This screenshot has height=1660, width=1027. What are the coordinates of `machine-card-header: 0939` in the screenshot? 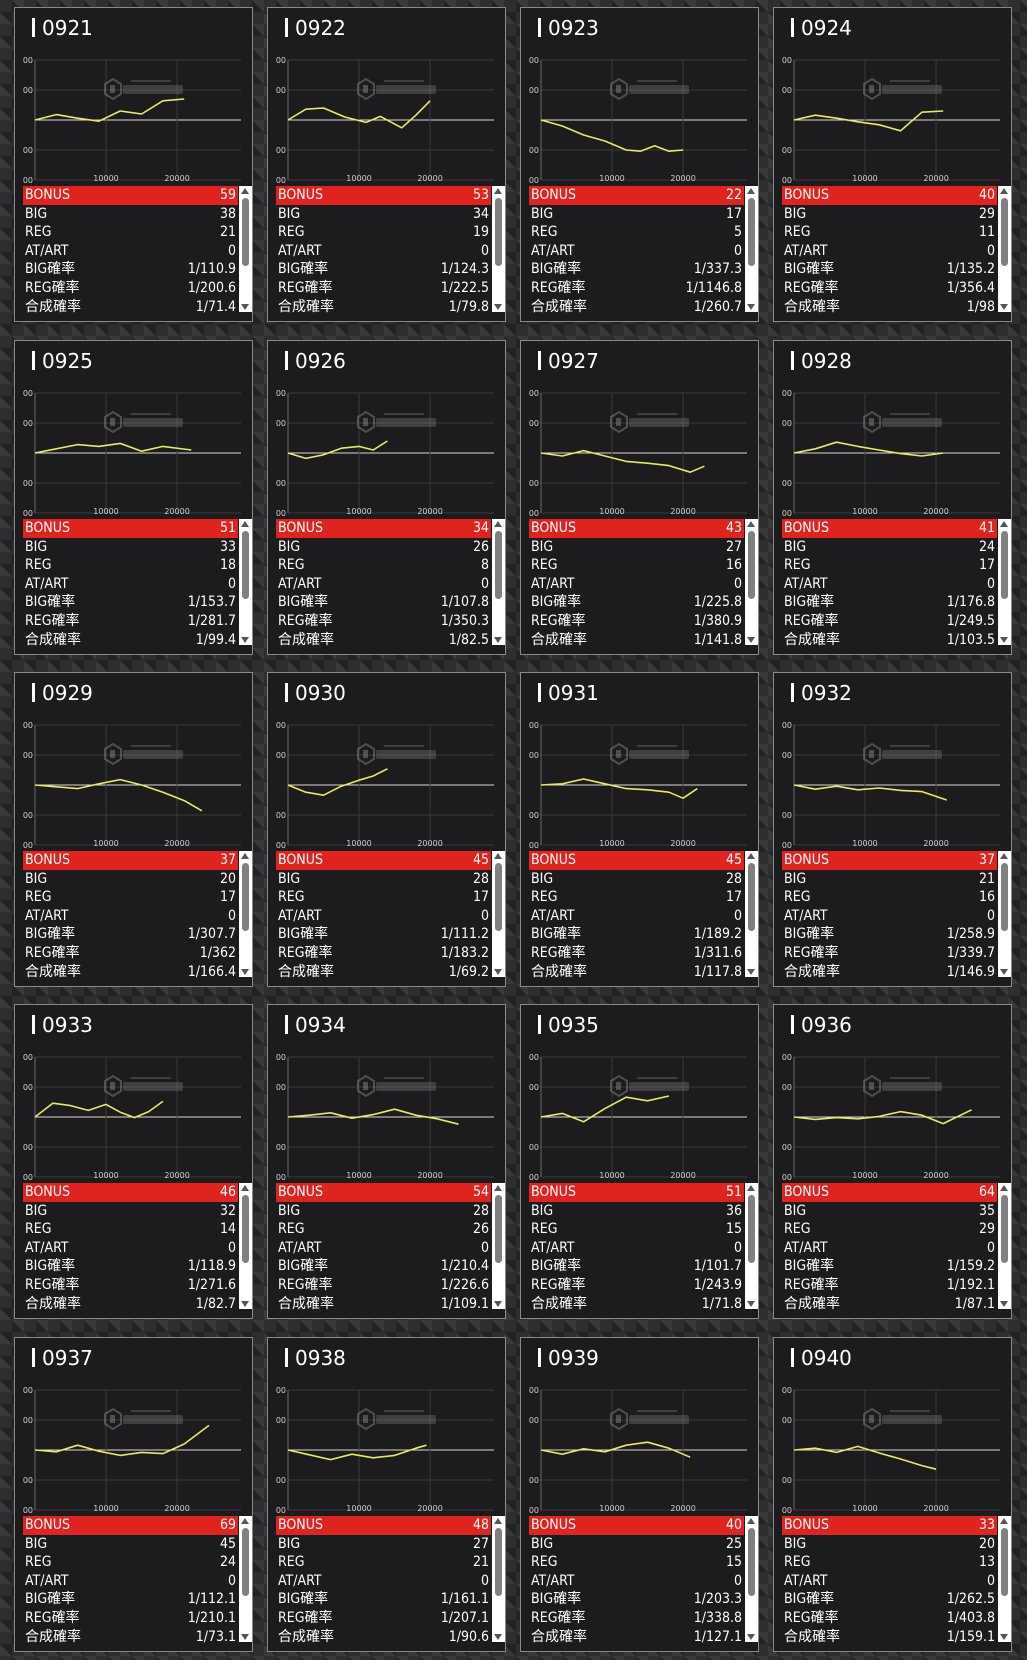 It's located at (639, 1359).